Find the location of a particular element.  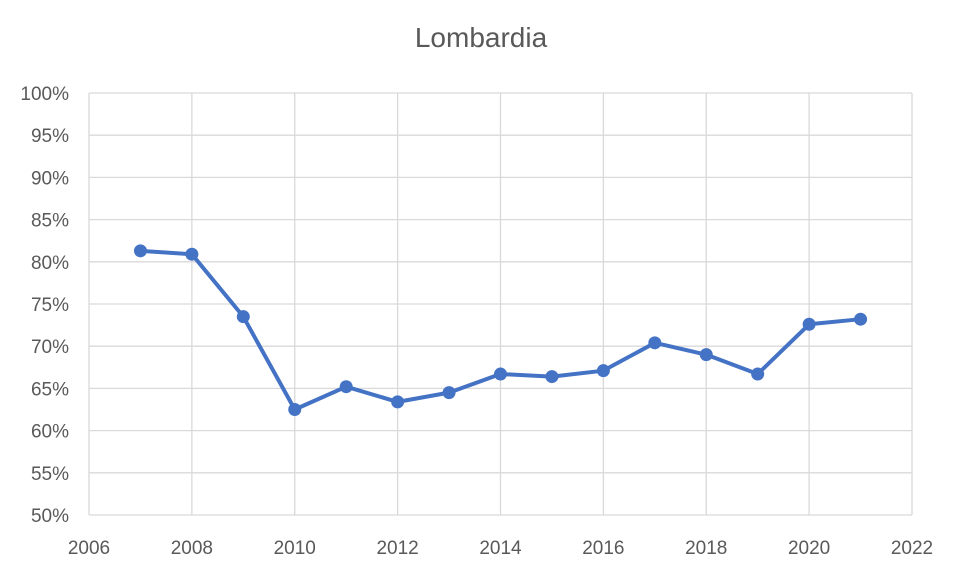

y-tick-label: 50% is located at coordinates (50, 516).